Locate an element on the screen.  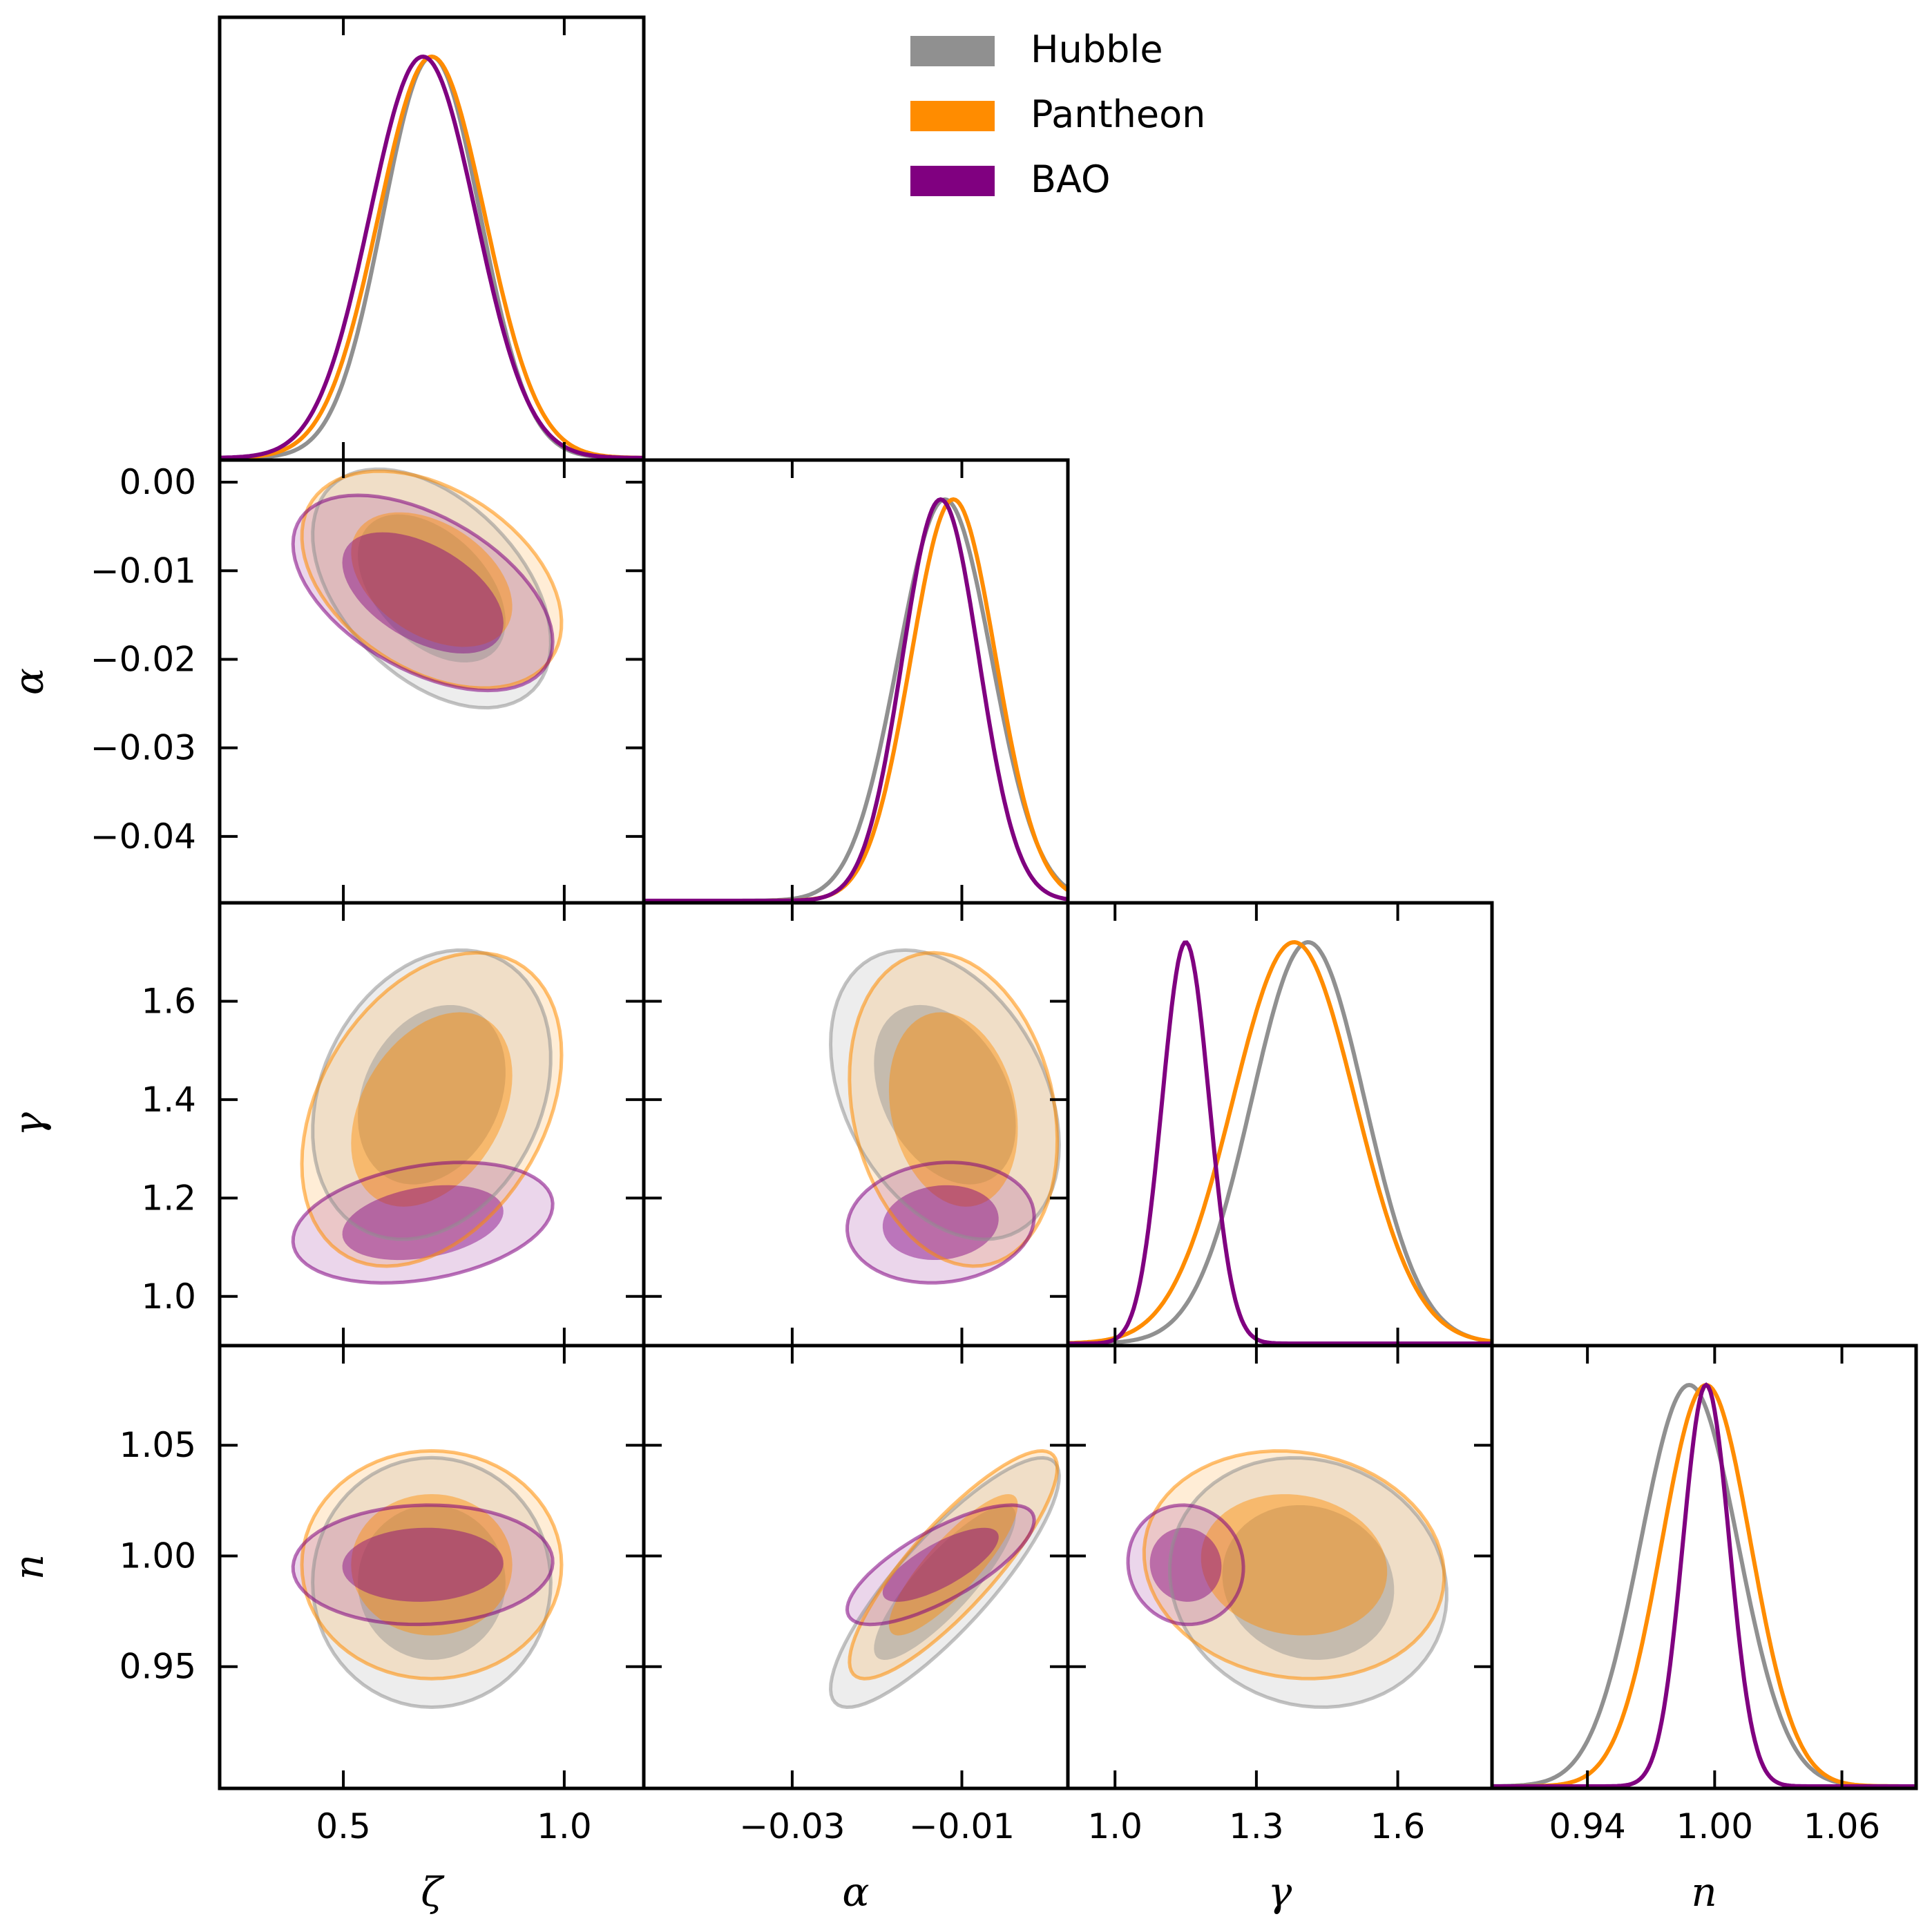
legend-label-bao: BAO is located at coordinates (1071, 179).